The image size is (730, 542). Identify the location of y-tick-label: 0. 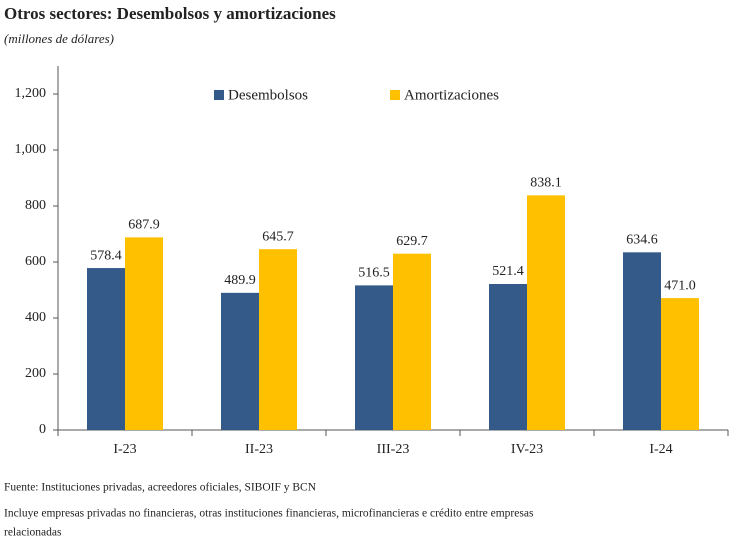
(42, 429).